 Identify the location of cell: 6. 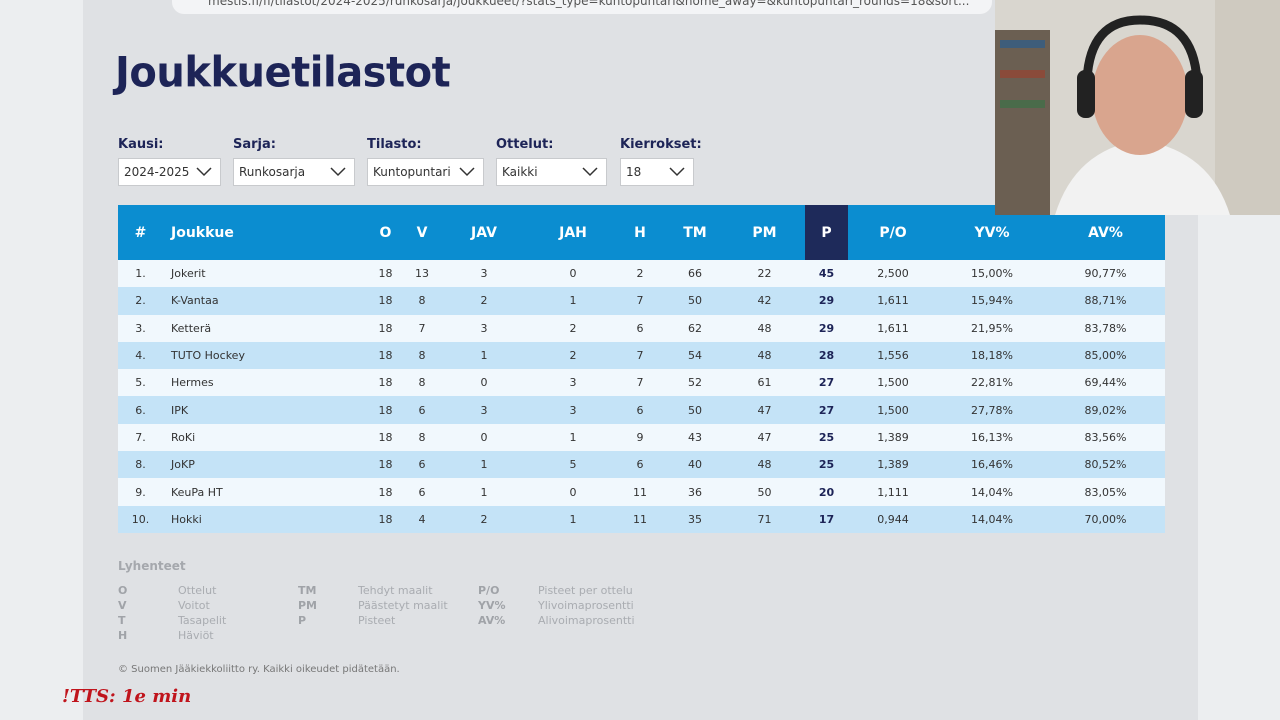
(422, 492).